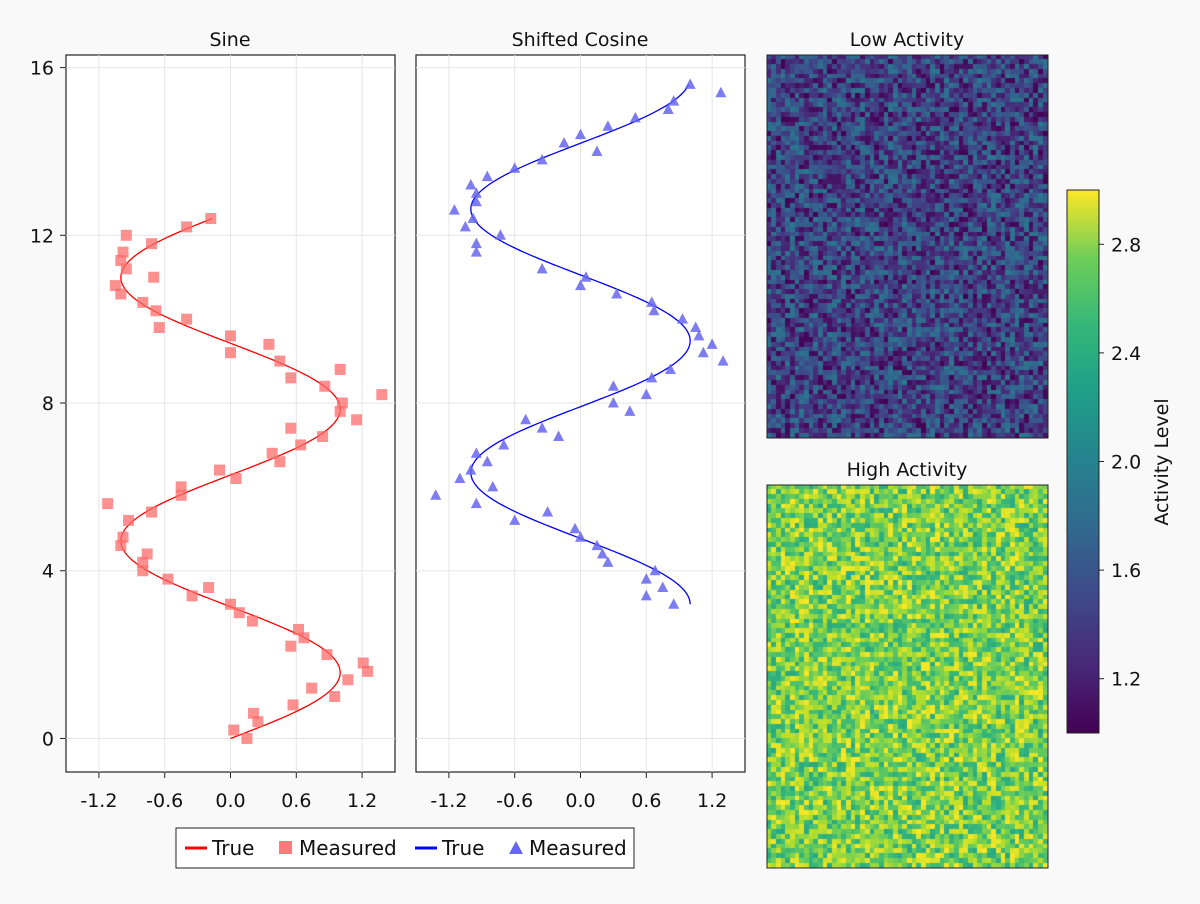 This screenshot has width=1200, height=904. What do you see at coordinates (1126, 245) in the screenshot?
I see `colorbar-tick-label: 2.8` at bounding box center [1126, 245].